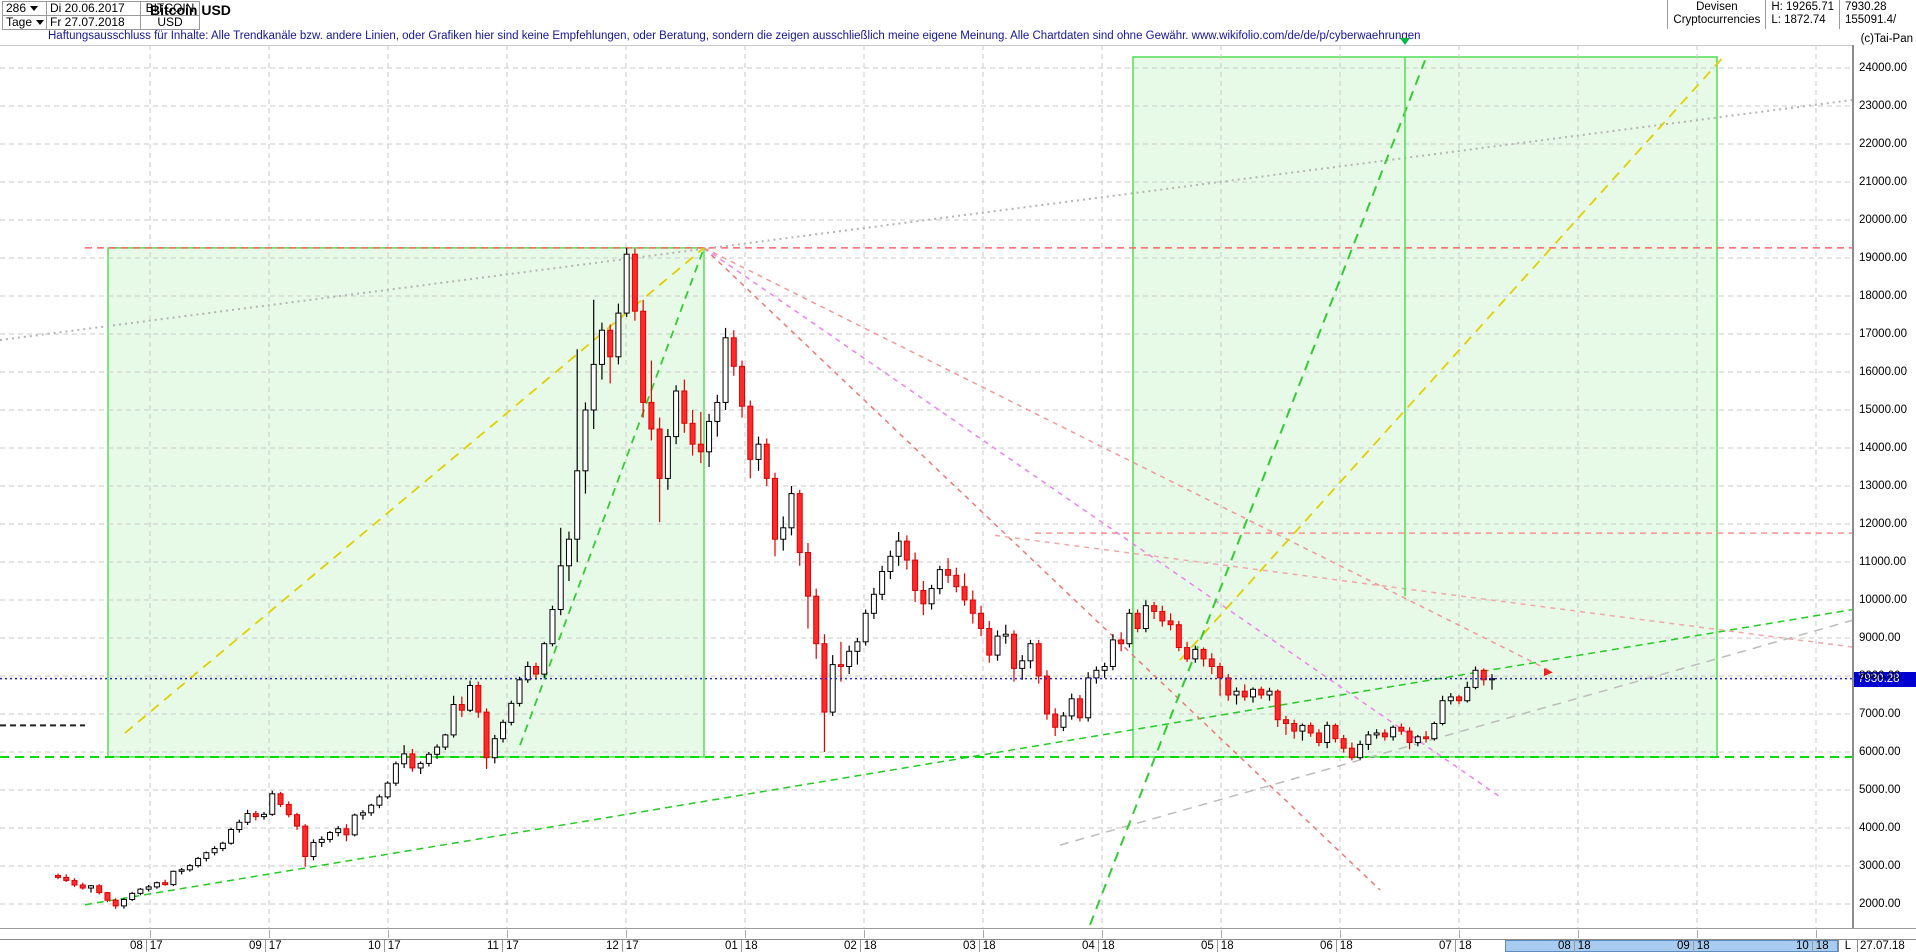  Describe the element at coordinates (94, 9) in the screenshot. I see `date-from-field: Di 20.06.2017` at that location.